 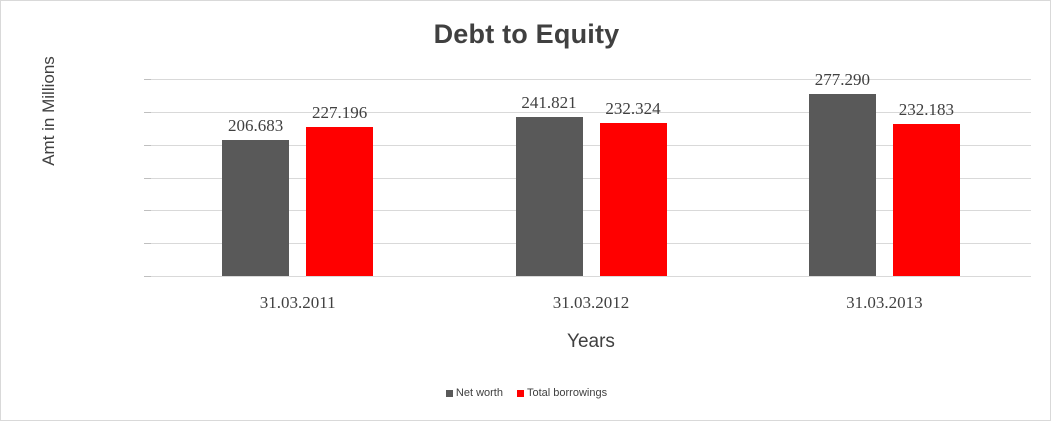 What do you see at coordinates (256, 126) in the screenshot?
I see `bar-value-label: 206.683` at bounding box center [256, 126].